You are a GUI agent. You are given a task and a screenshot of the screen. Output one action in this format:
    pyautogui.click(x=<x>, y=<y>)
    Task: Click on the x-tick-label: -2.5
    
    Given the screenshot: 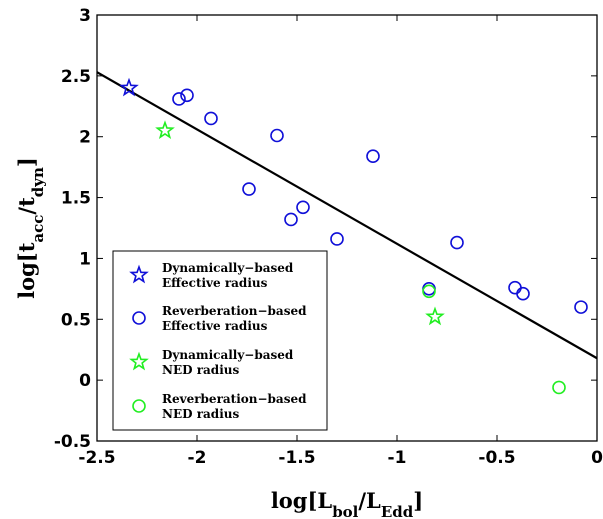 What is the action you would take?
    pyautogui.click(x=96, y=458)
    